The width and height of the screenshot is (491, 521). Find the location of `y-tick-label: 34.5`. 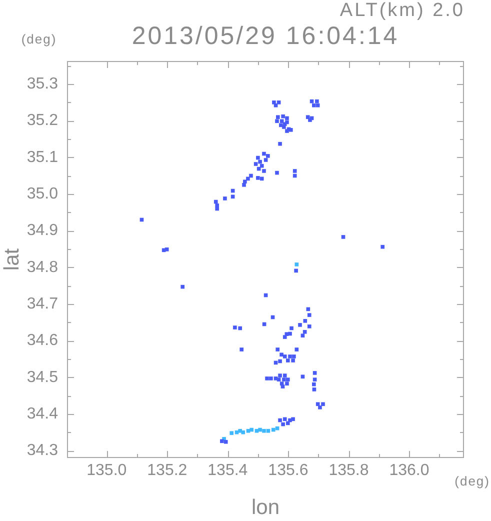

y-tick-label: 34.5 is located at coordinates (42, 377).